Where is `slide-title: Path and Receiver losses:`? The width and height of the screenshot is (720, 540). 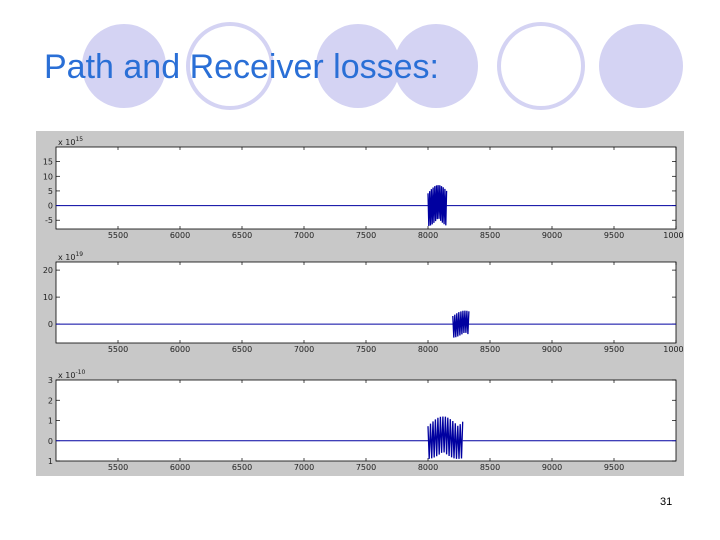
slide-title: Path and Receiver losses: is located at coordinates (241, 67).